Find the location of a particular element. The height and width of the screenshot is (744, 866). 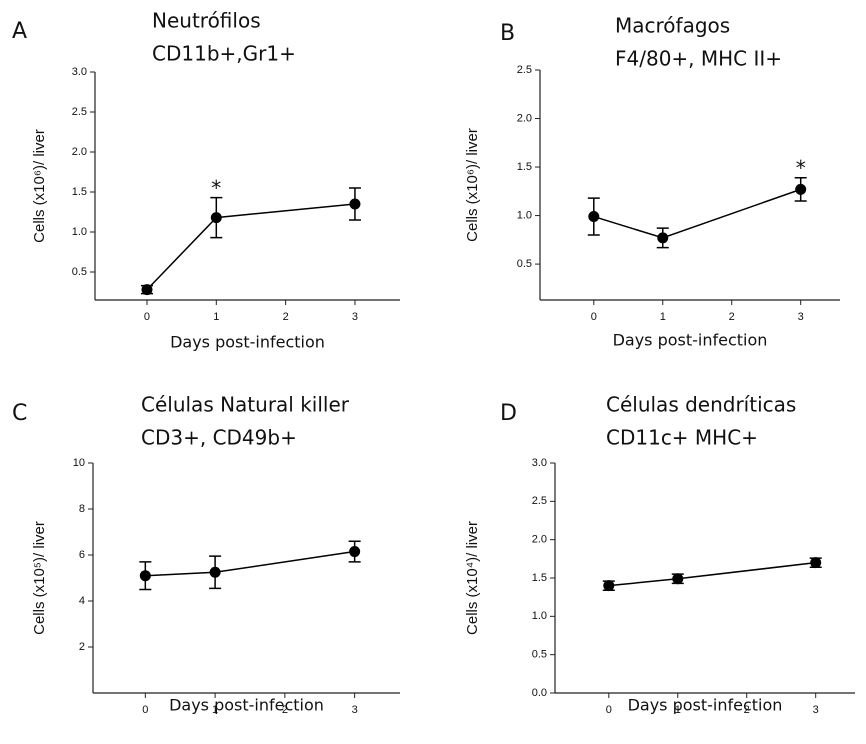

y-tick-label: 8 is located at coordinates (82, 509).